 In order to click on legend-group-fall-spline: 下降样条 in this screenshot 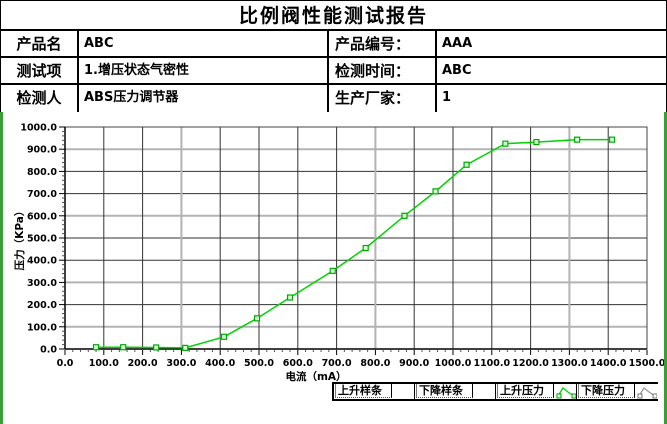, I will do `click(455, 391)`.